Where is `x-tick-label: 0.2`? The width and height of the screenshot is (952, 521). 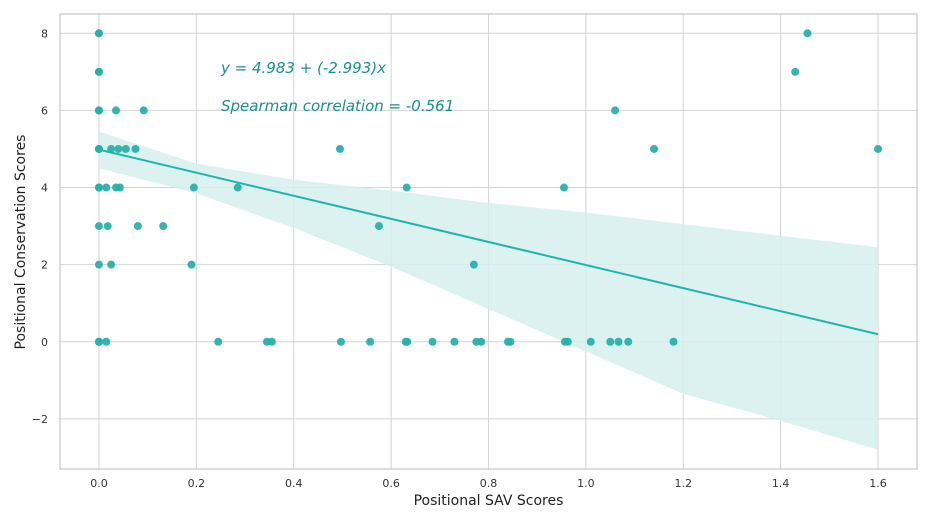
x-tick-label: 0.2 is located at coordinates (197, 483).